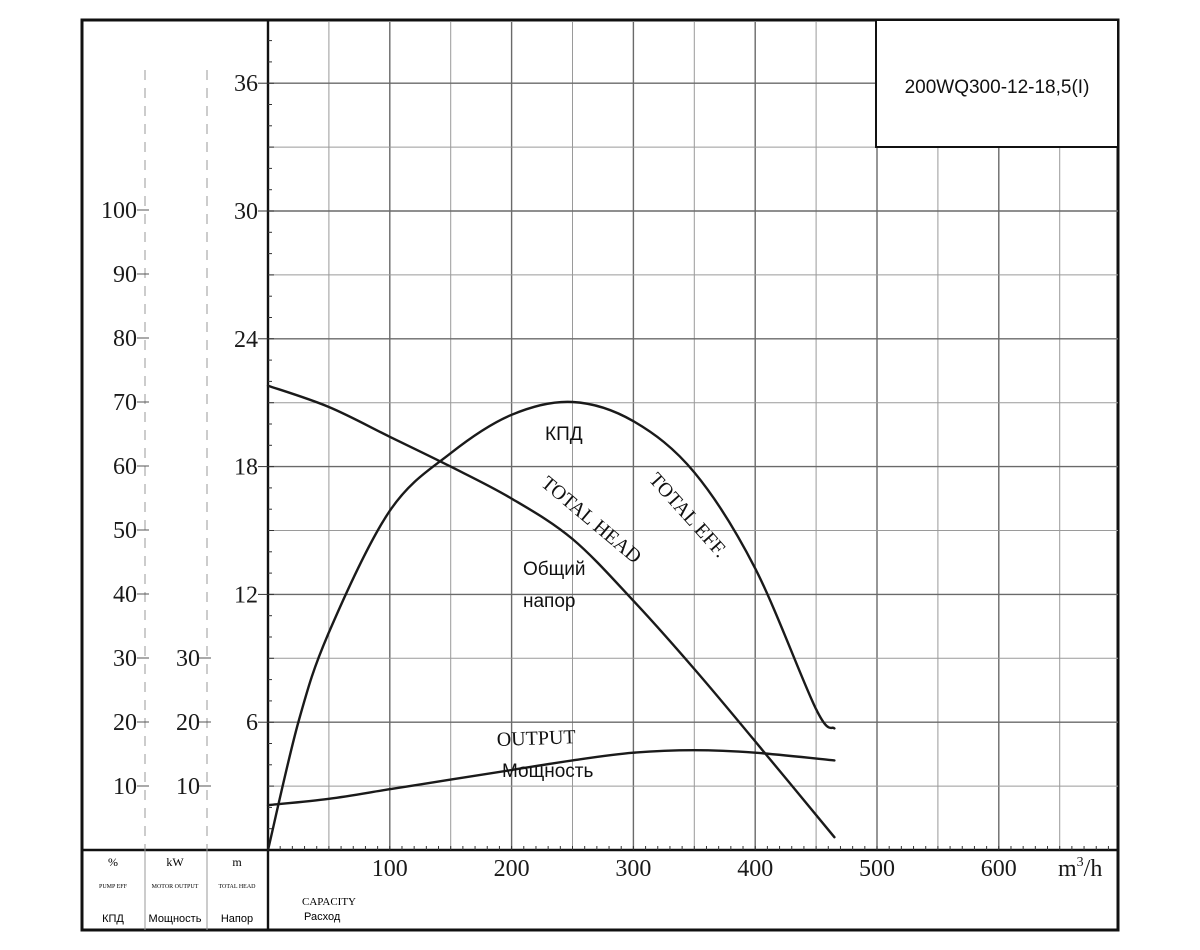  What do you see at coordinates (125, 275) in the screenshot?
I see `efficiency-tick-label: 90` at bounding box center [125, 275].